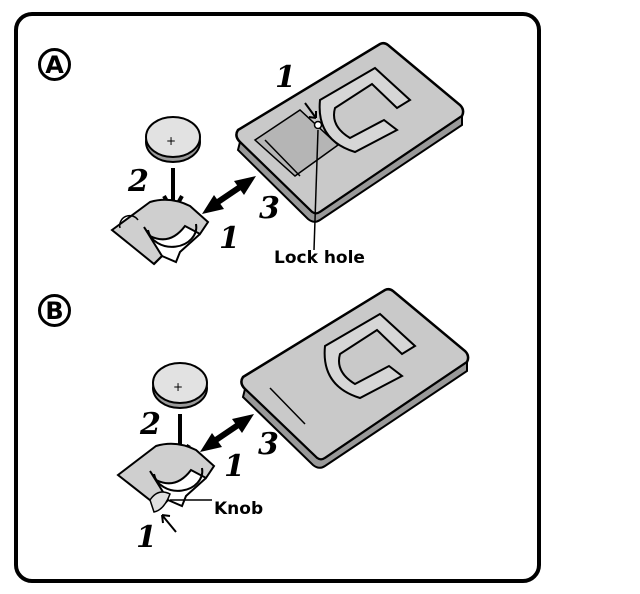  I want to click on panel-b-badge: B, so click(54, 310).